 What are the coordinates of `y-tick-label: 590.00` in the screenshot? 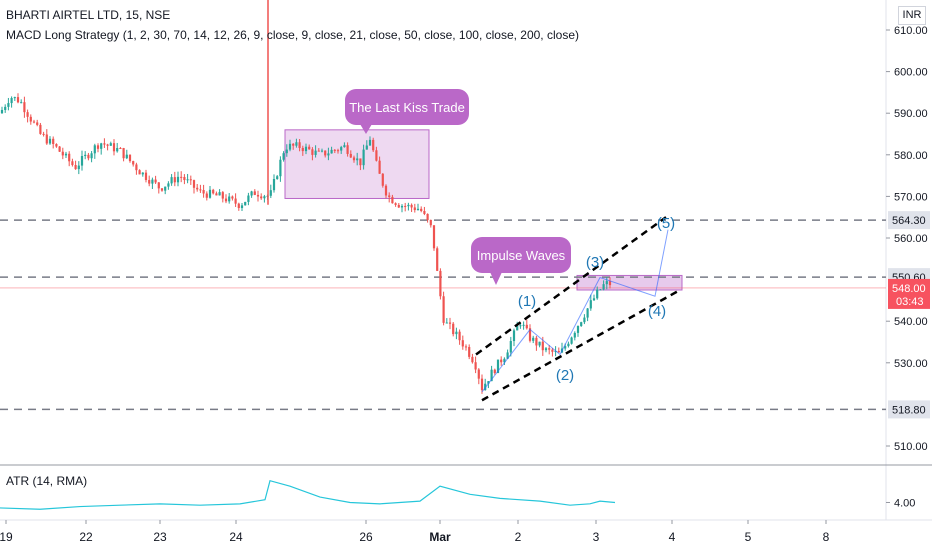 It's located at (911, 114).